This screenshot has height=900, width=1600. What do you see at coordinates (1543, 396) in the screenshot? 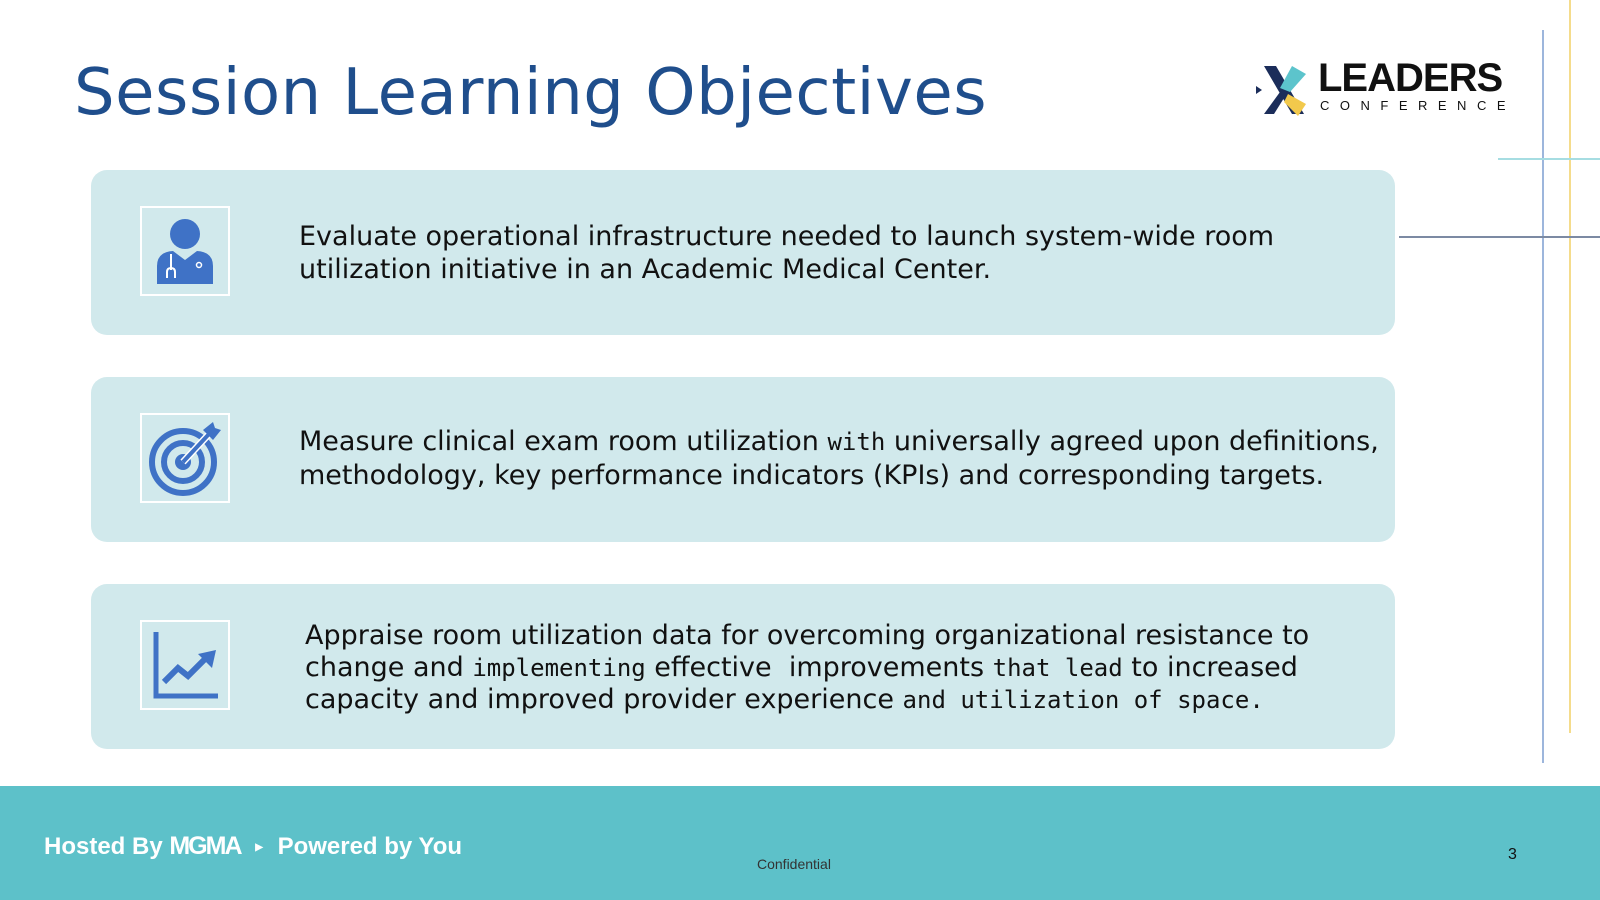
I see `decor-line-blue` at bounding box center [1543, 396].